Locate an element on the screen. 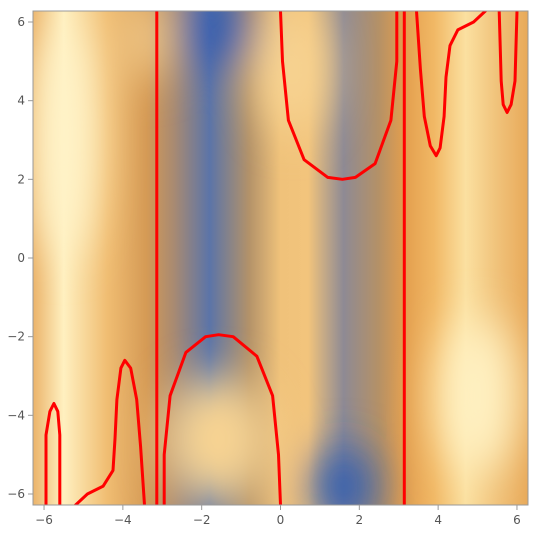 Image resolution: width=540 pixels, height=540 pixels. x-tick-label: −4 is located at coordinates (123, 520).